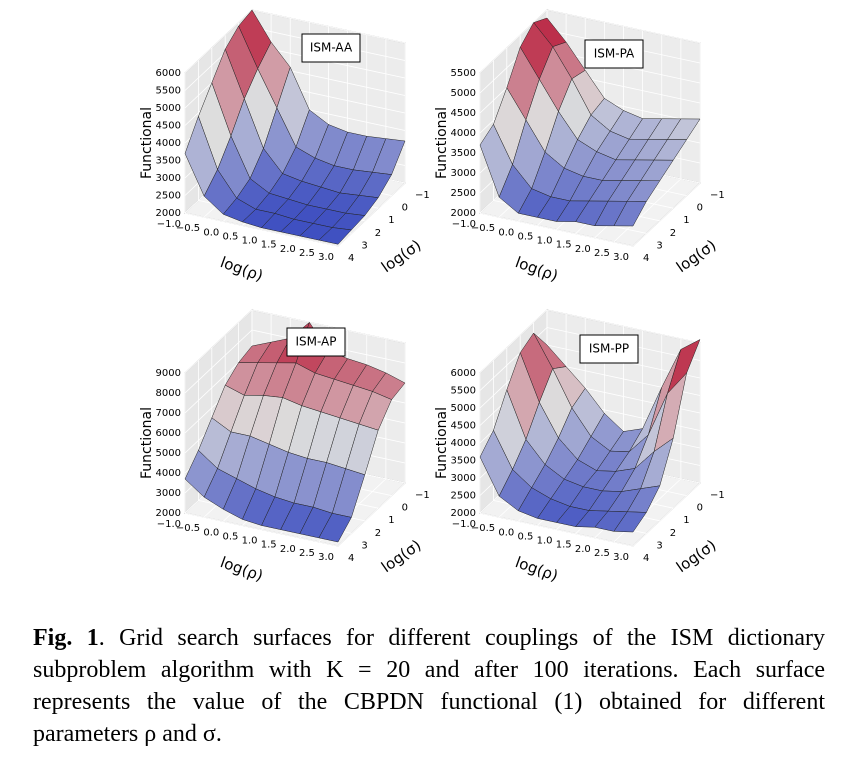 The height and width of the screenshot is (766, 860). I want to click on chart-title: ISM-PA, so click(614, 54).